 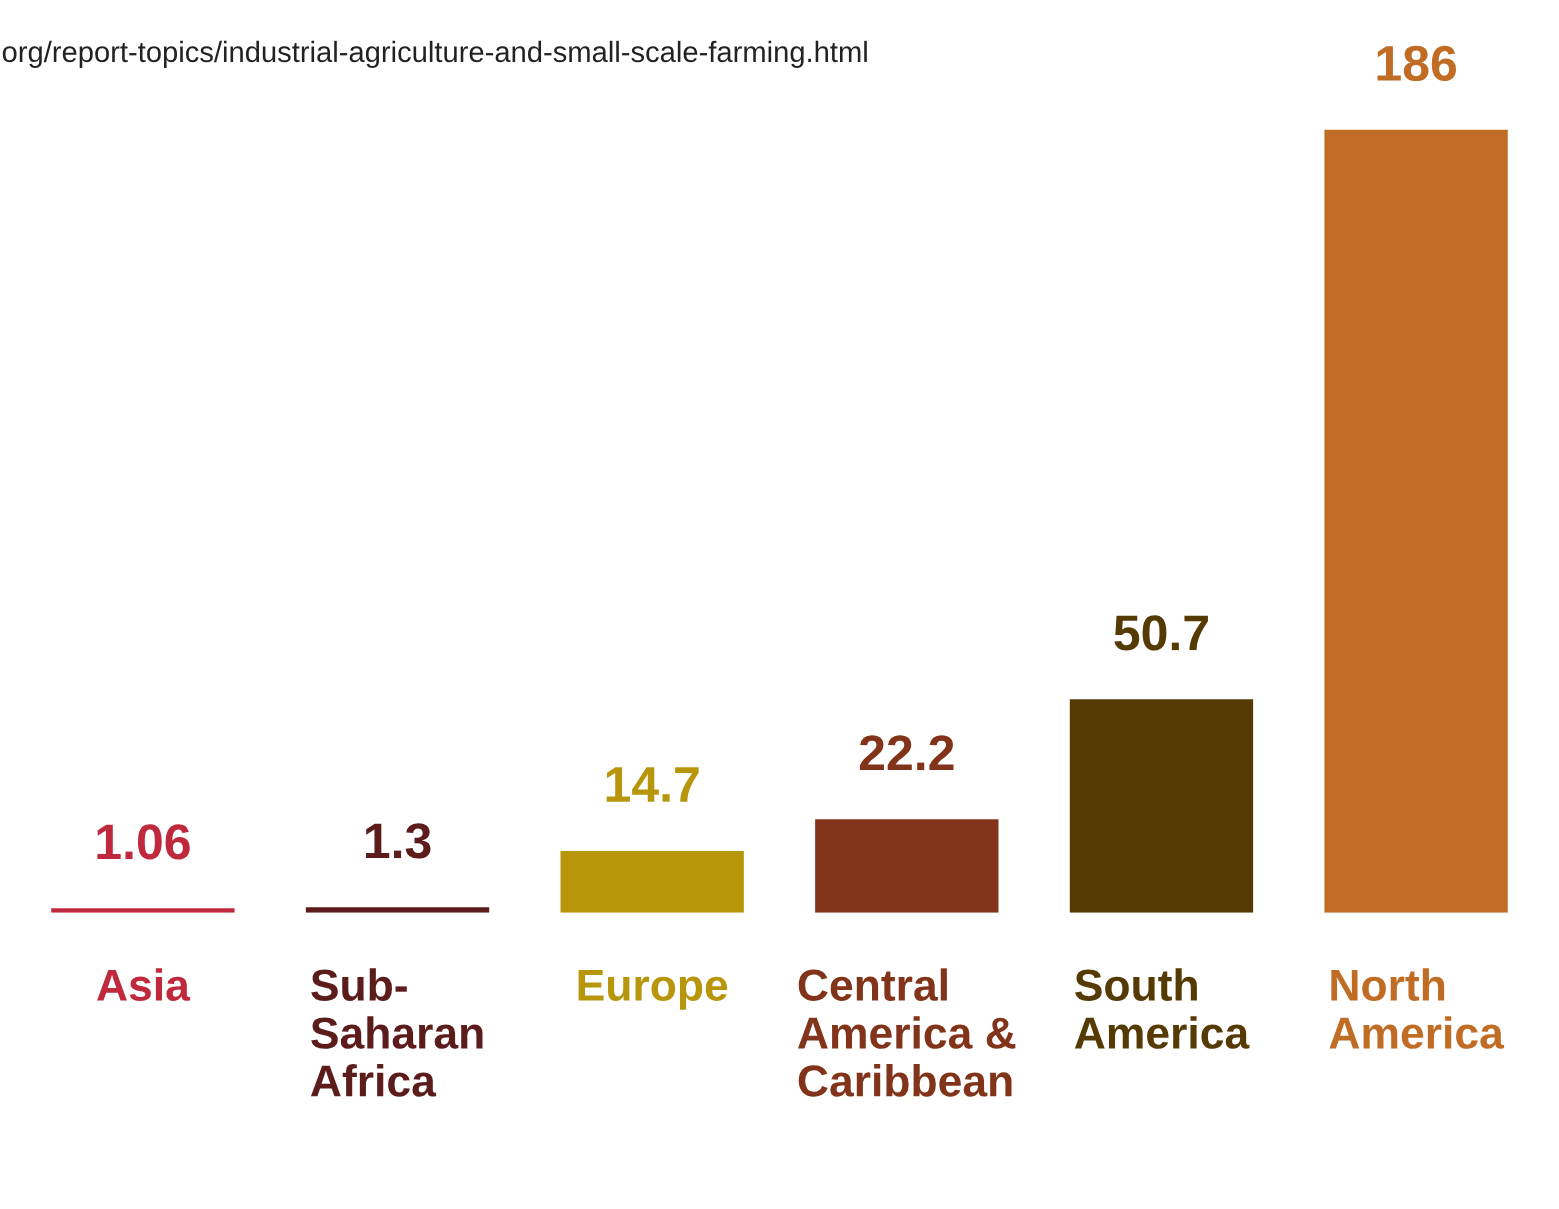 What do you see at coordinates (906, 753) in the screenshot?
I see `data-label: 22.2` at bounding box center [906, 753].